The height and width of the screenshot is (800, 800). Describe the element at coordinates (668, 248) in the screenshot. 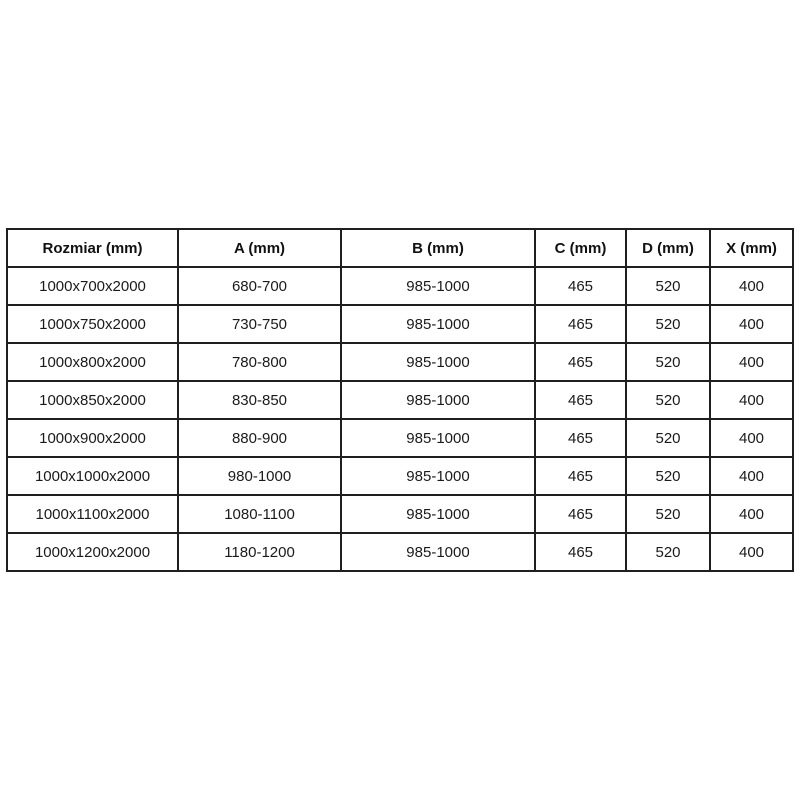

I see `column-header-d: D (mm)` at that location.